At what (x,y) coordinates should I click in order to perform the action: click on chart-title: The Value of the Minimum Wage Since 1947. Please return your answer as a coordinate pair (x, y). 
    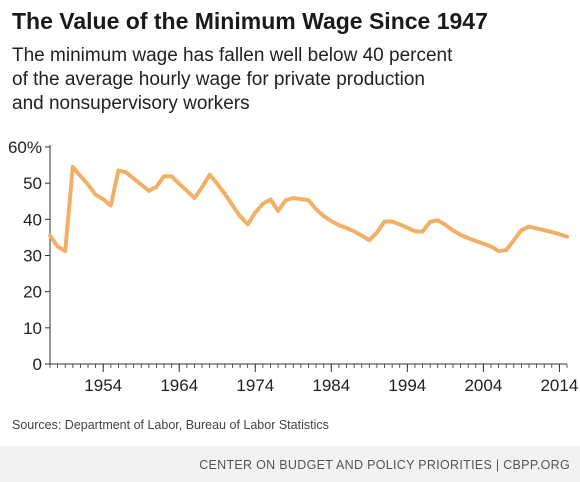
    Looking at the image, I should click on (250, 21).